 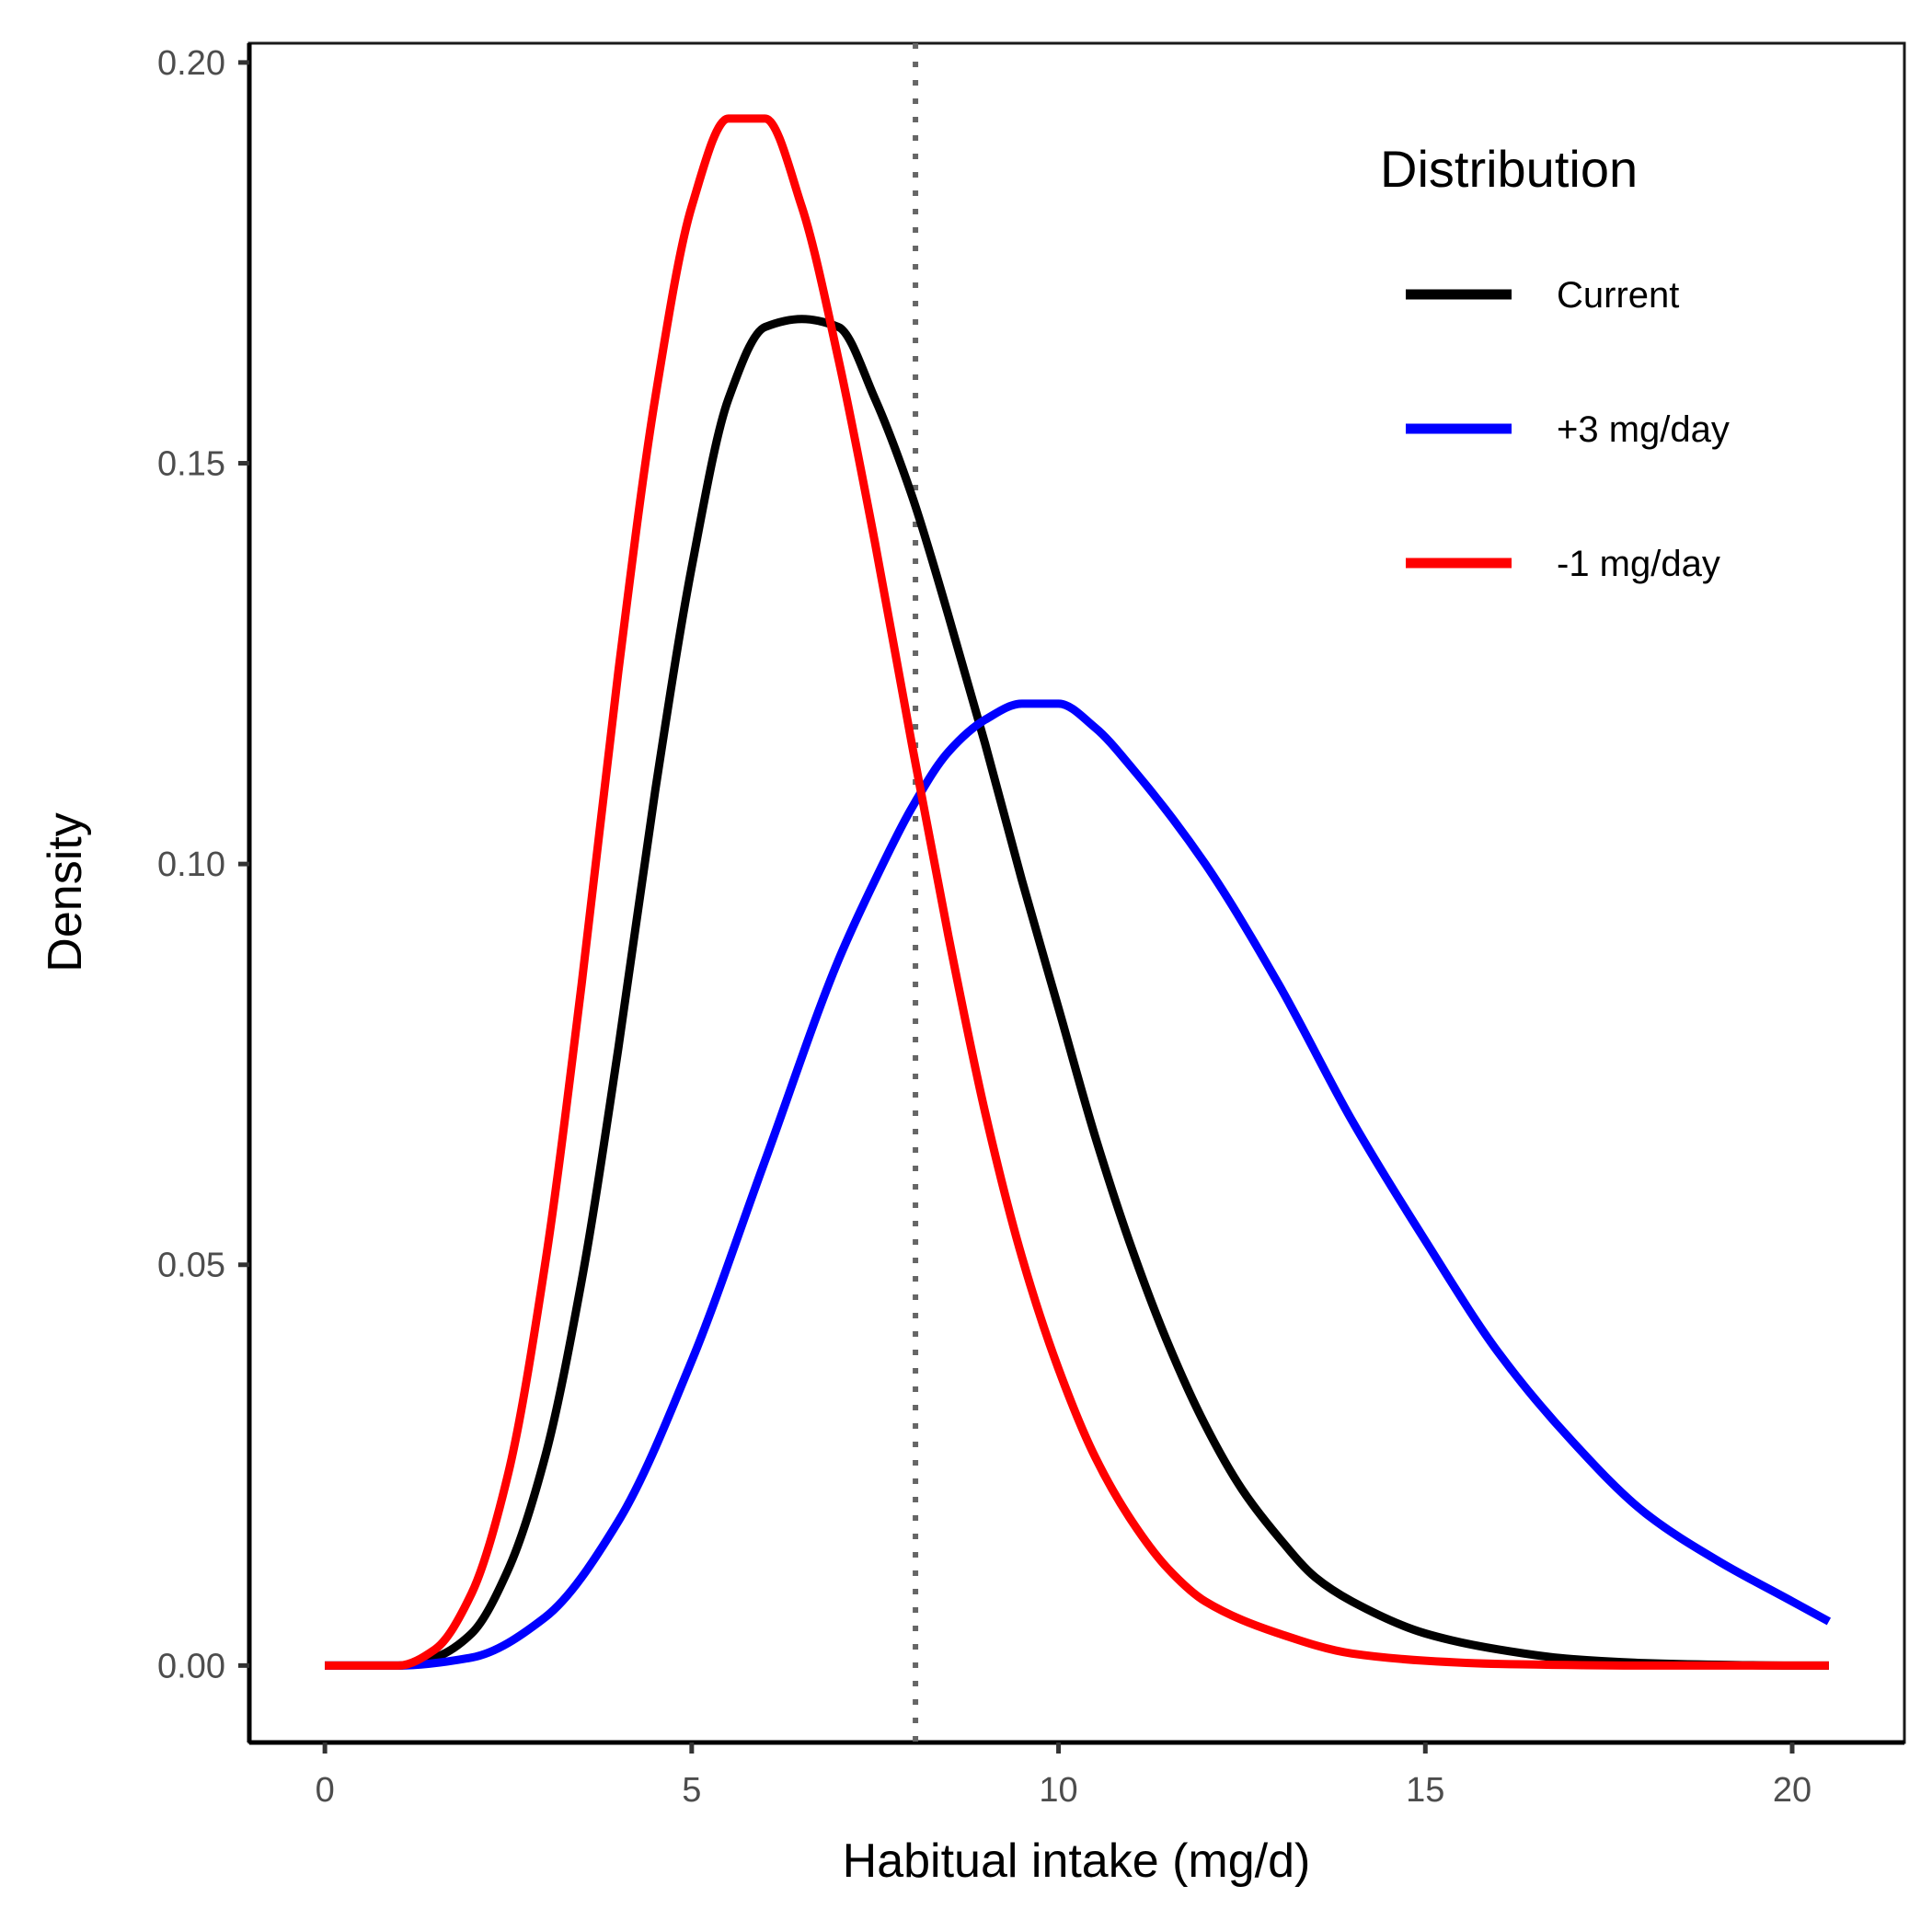 I want to click on y-axis-ticks: 0.00 0.05 0.10 0.15 0.20, so click(x=203, y=864).